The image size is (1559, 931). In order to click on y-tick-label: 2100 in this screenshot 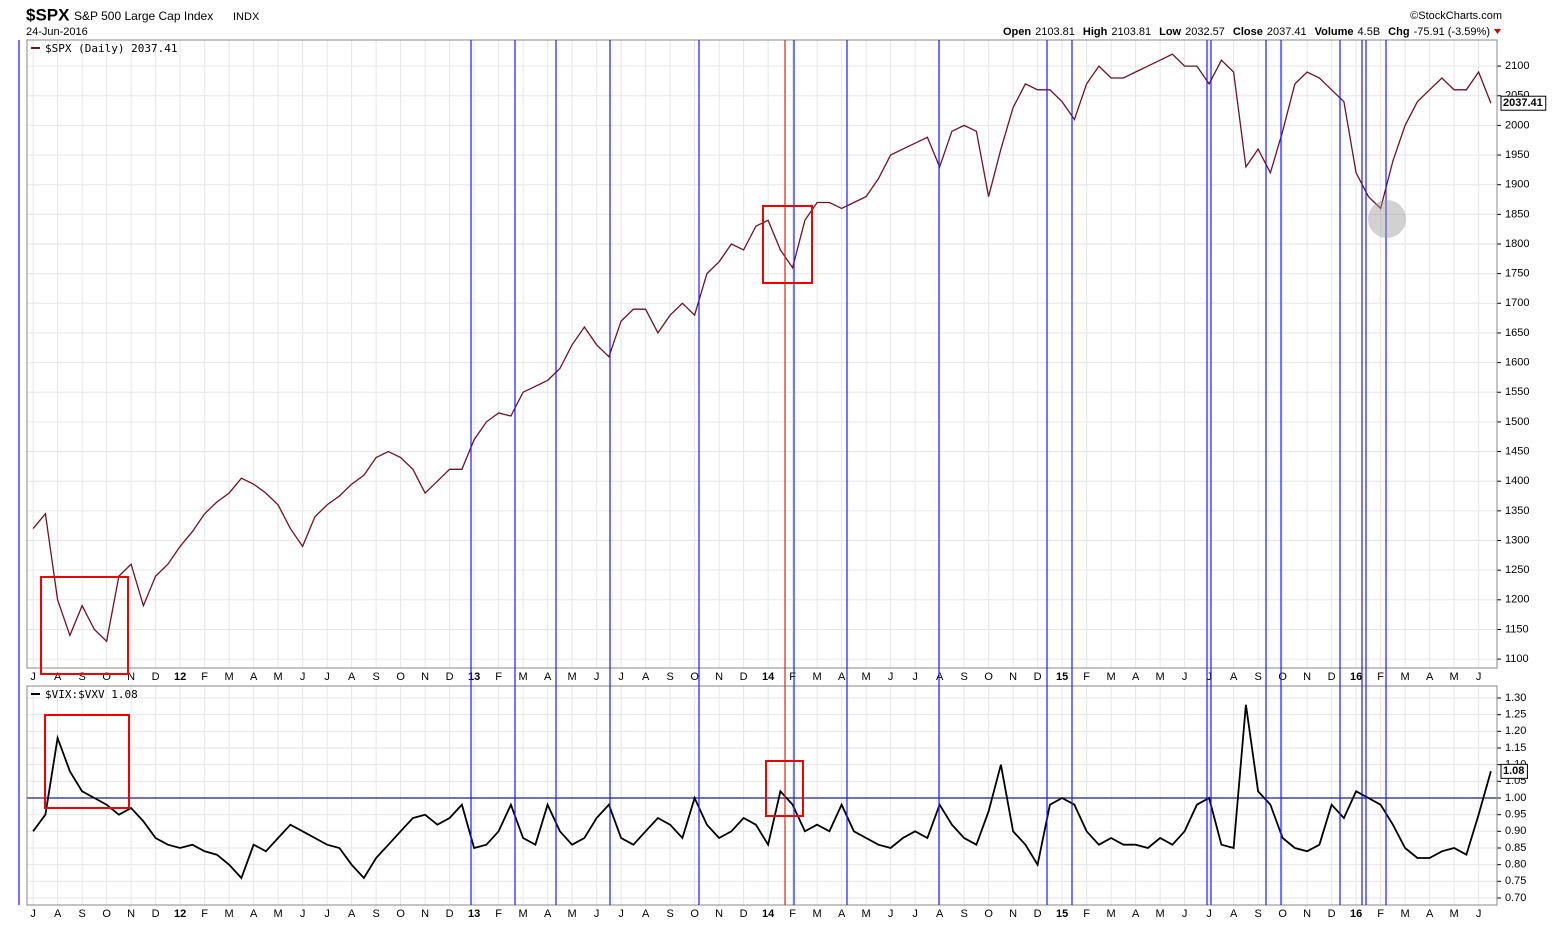, I will do `click(1517, 66)`.